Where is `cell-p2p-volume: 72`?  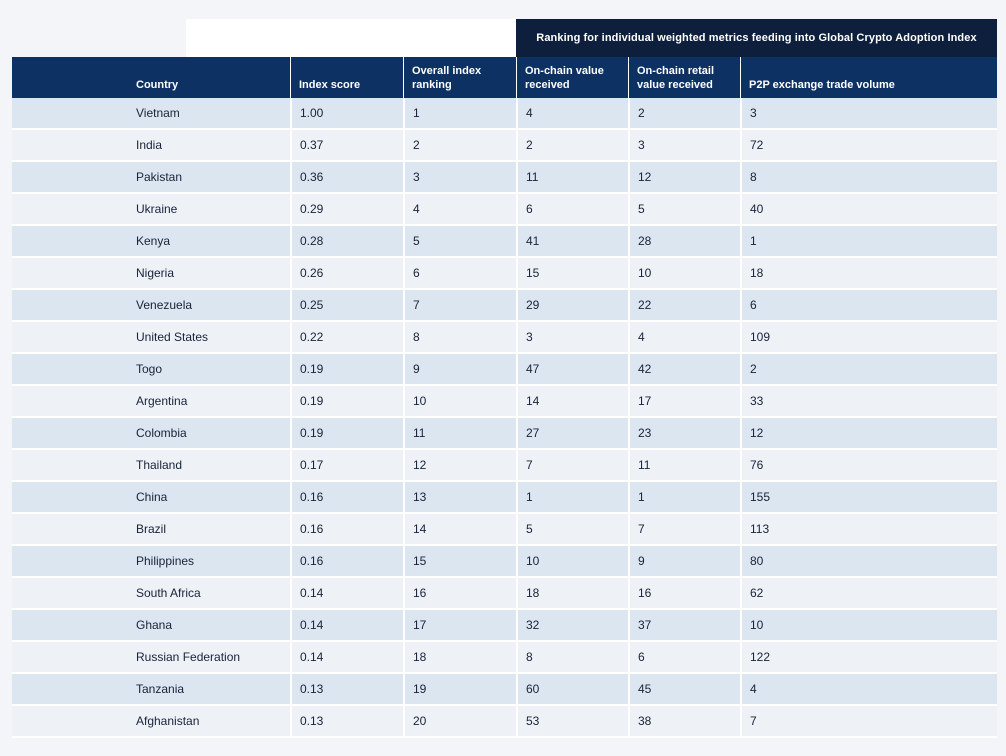
cell-p2p-volume: 72 is located at coordinates (868, 146).